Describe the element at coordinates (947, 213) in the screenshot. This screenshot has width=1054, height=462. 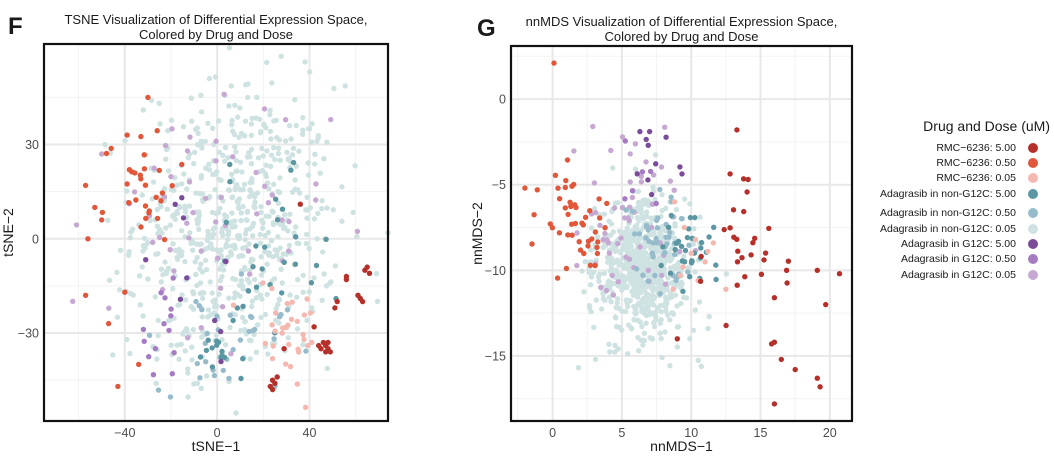
I see `legend-label: Adagrasib in non-G12C: 0.50` at that location.